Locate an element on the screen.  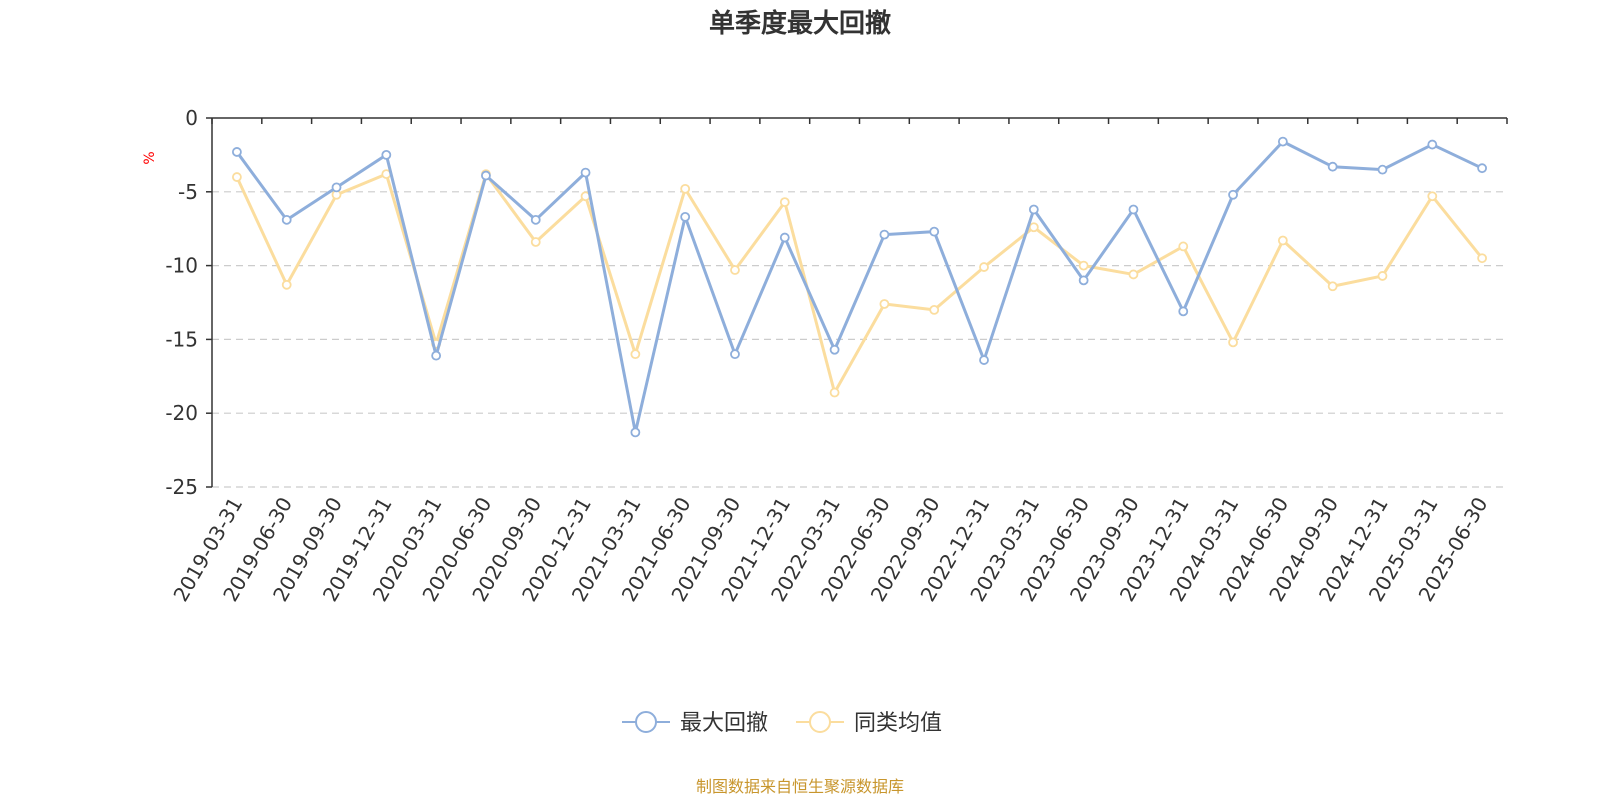
y-tick-labels: 0 -5 -10 -15 -20 -25 is located at coordinates (181, 302).